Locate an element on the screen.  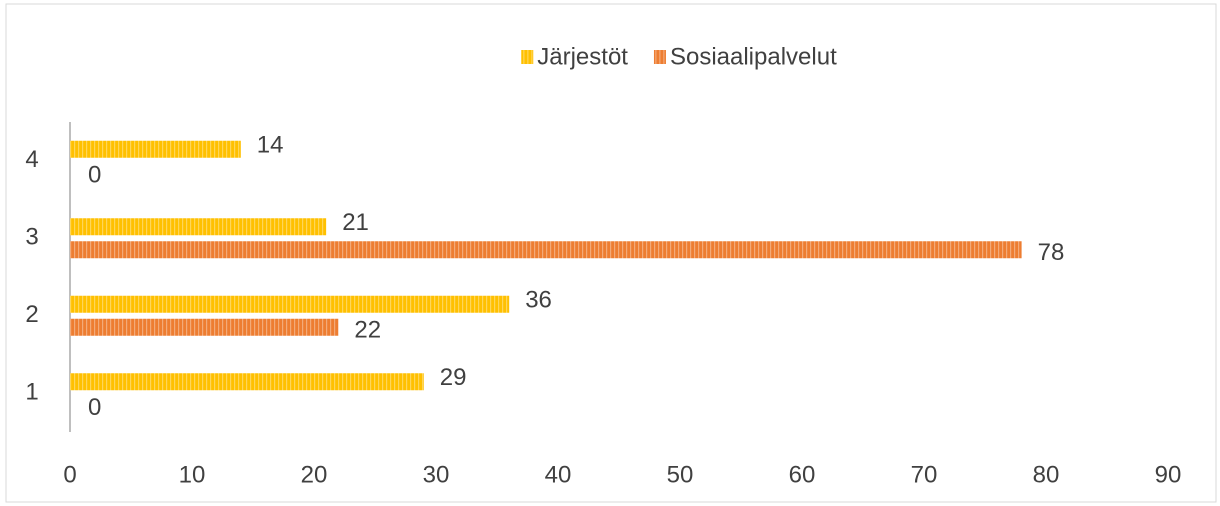
x-tick-label: 60 is located at coordinates (802, 474).